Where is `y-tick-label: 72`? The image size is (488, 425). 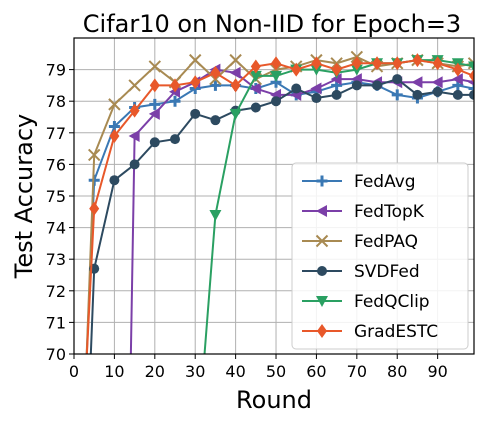 y-tick-label: 72 is located at coordinates (56, 291).